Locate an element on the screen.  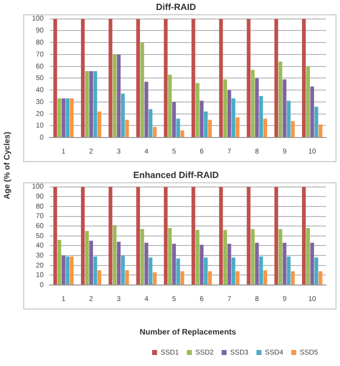
chart-title: Enhanced Diff-RAID is located at coordinates (176, 175).